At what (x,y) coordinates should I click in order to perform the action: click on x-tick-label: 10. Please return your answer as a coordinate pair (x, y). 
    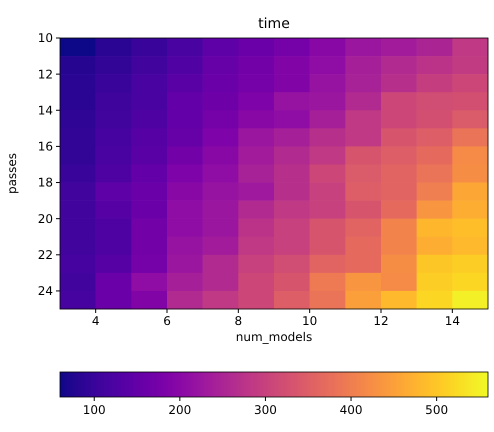
    Looking at the image, I should click on (310, 321).